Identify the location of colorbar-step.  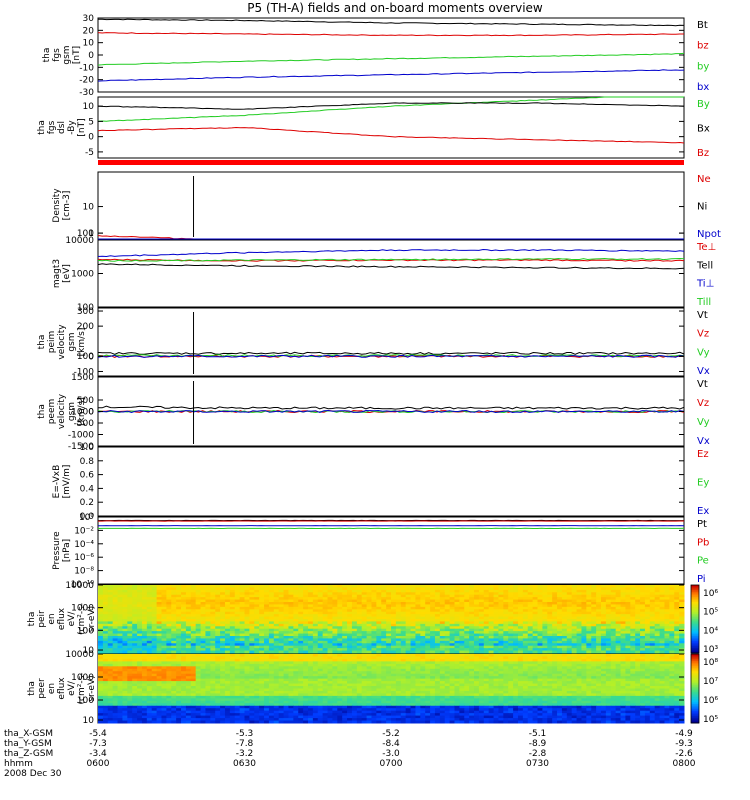
(695, 621).